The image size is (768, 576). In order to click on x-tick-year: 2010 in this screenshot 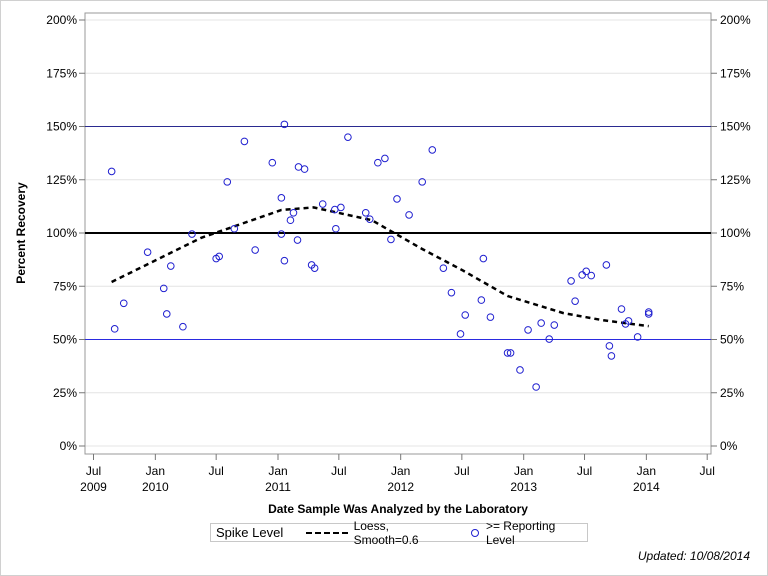, I will do `click(155, 487)`.